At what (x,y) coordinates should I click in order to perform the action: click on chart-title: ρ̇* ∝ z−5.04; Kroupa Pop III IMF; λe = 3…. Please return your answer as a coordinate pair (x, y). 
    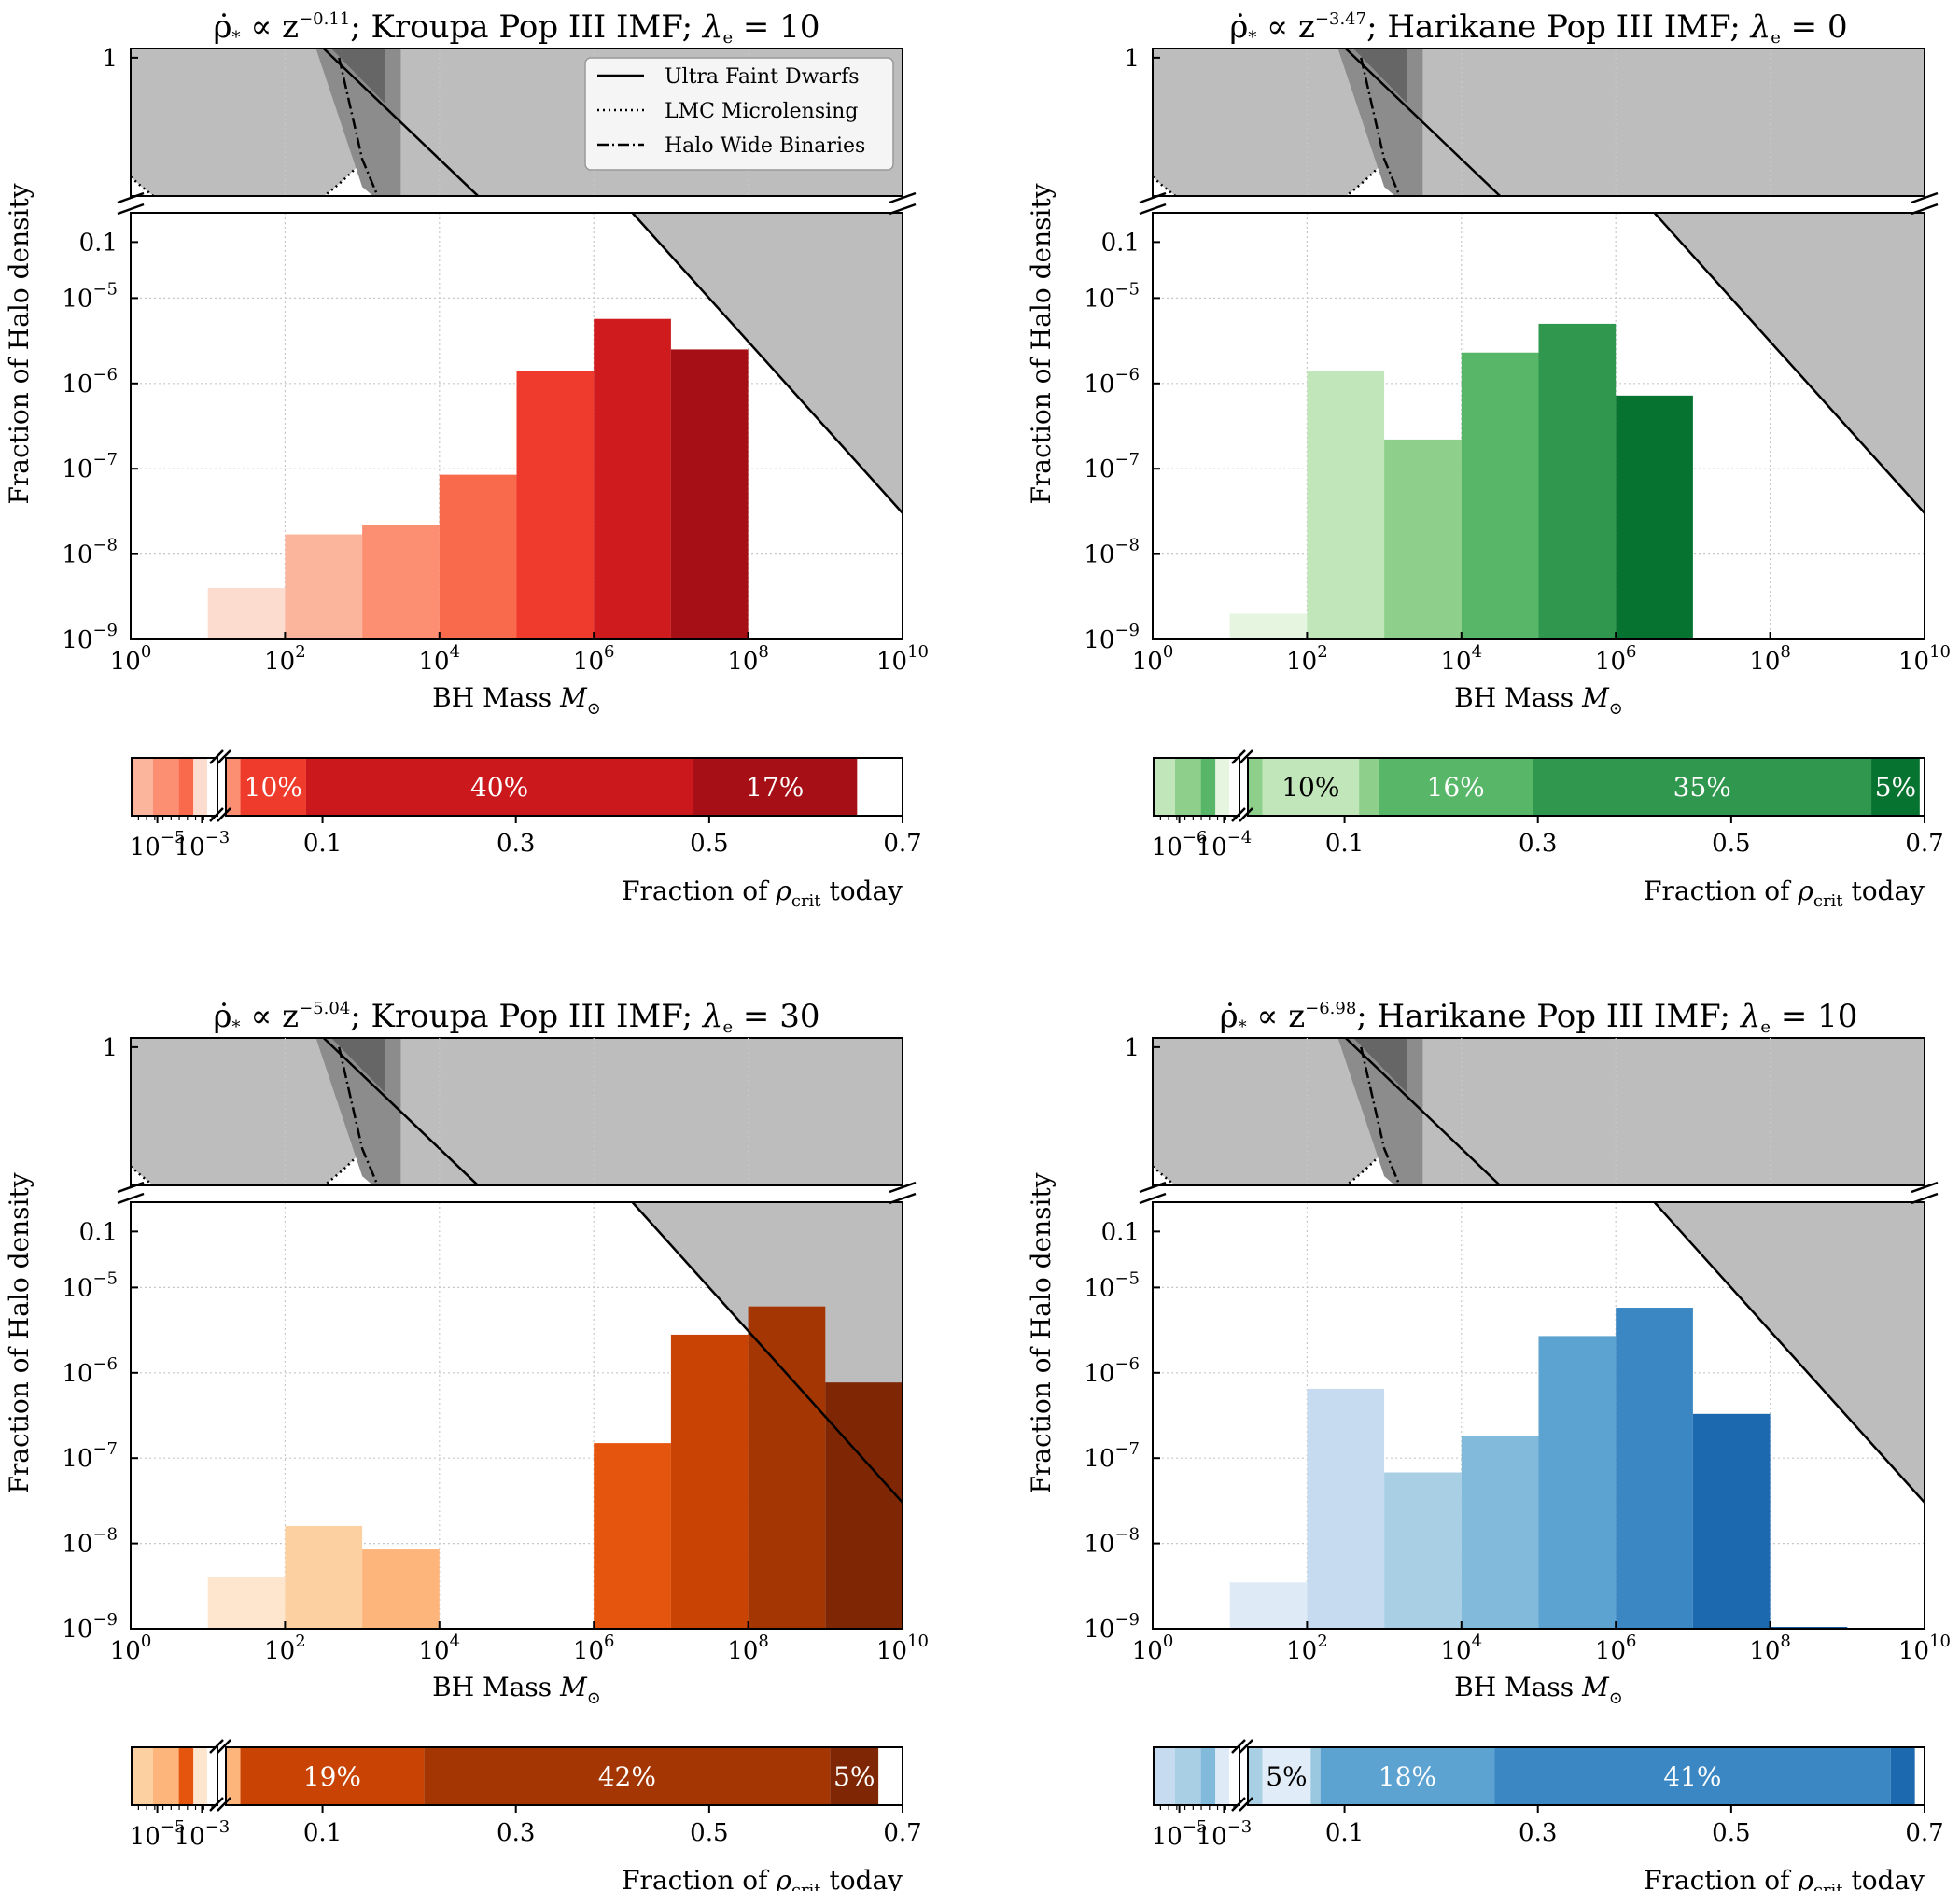
    Looking at the image, I should click on (517, 1017).